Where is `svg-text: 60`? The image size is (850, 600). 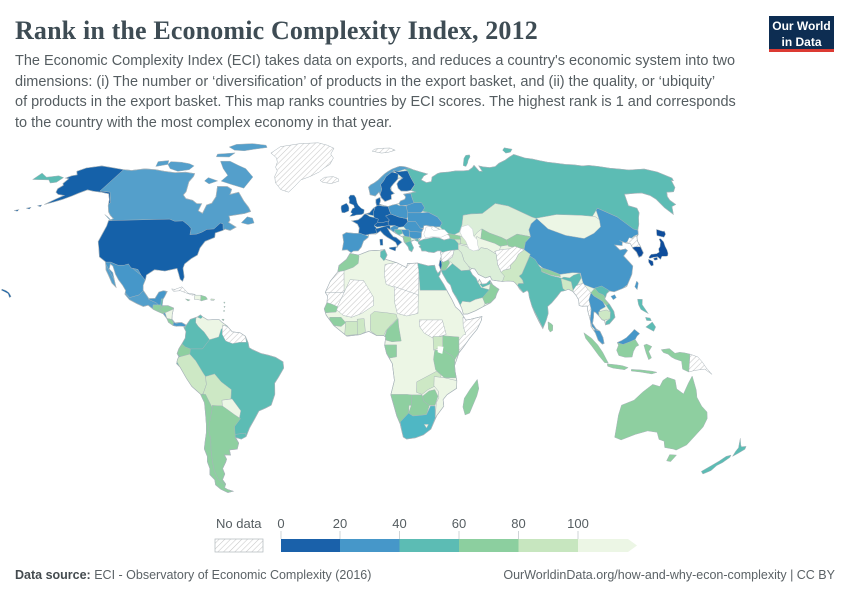 svg-text: 60 is located at coordinates (459, 523).